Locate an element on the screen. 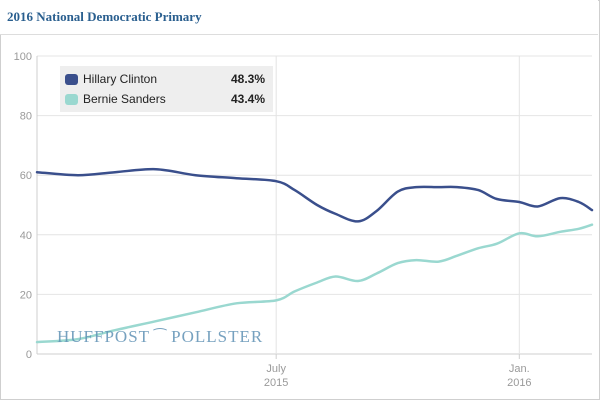 The height and width of the screenshot is (400, 600). legend-swatch-sanders is located at coordinates (71, 99).